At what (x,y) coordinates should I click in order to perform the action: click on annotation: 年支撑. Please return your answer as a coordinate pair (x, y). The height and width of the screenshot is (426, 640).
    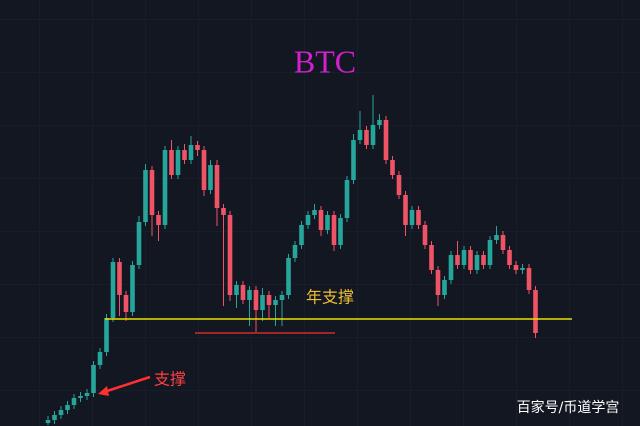
    Looking at the image, I should click on (330, 297).